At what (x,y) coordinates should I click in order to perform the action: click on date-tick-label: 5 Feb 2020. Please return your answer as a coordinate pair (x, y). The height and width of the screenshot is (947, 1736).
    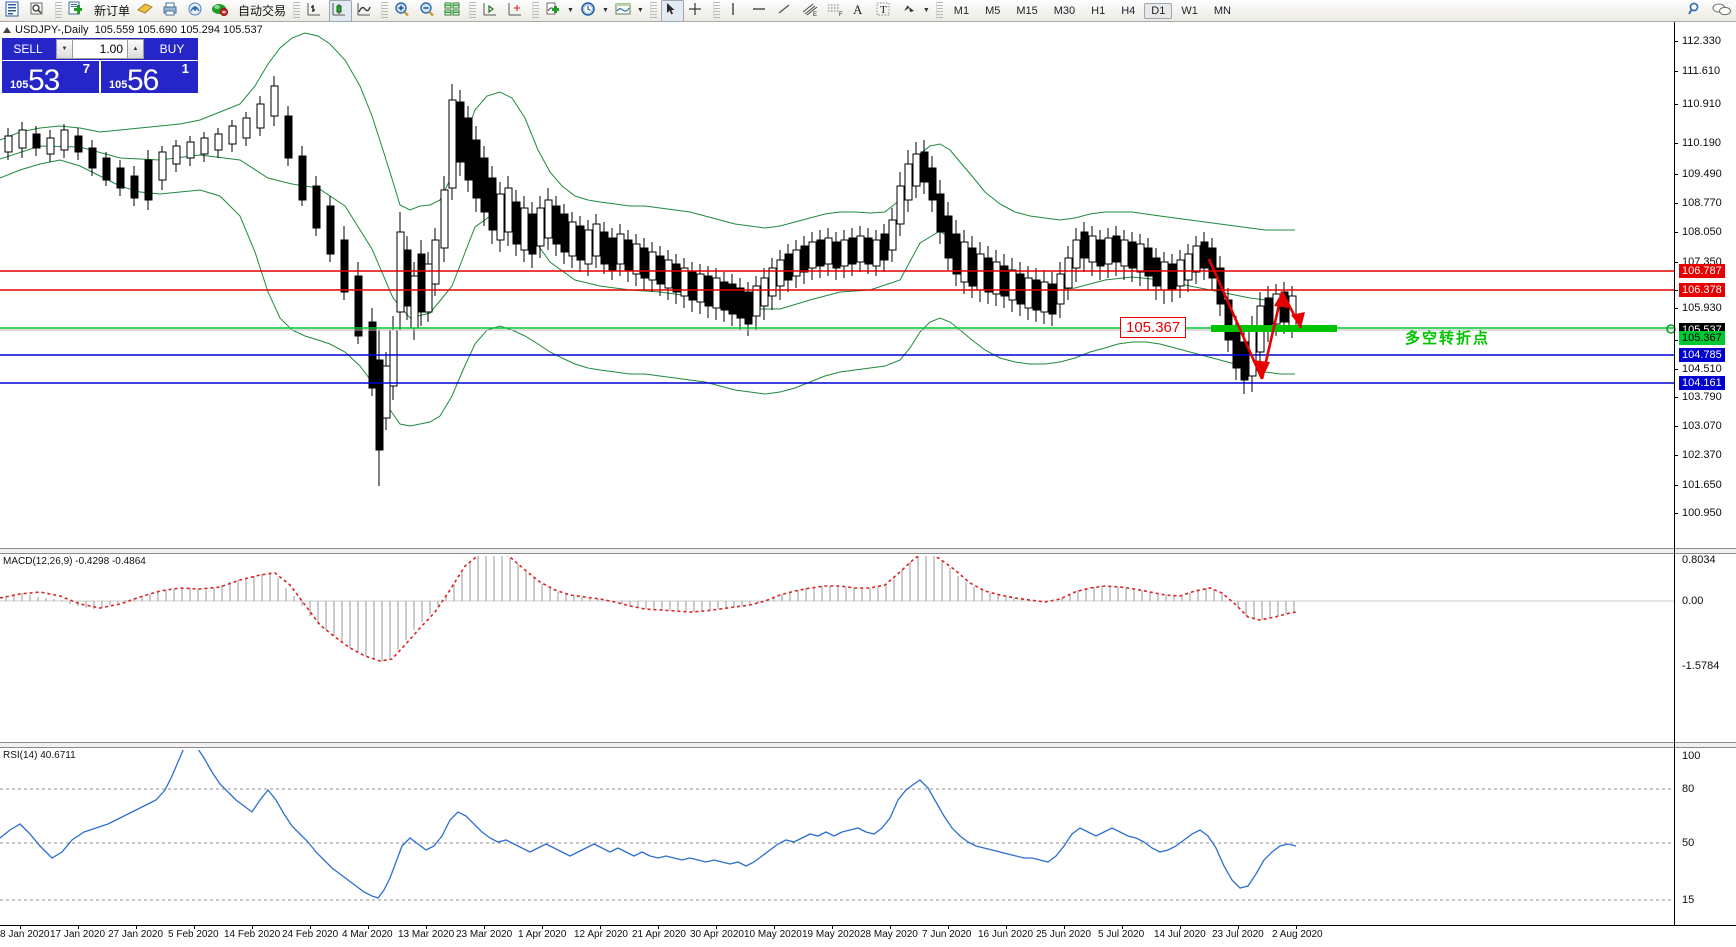
    Looking at the image, I should click on (193, 934).